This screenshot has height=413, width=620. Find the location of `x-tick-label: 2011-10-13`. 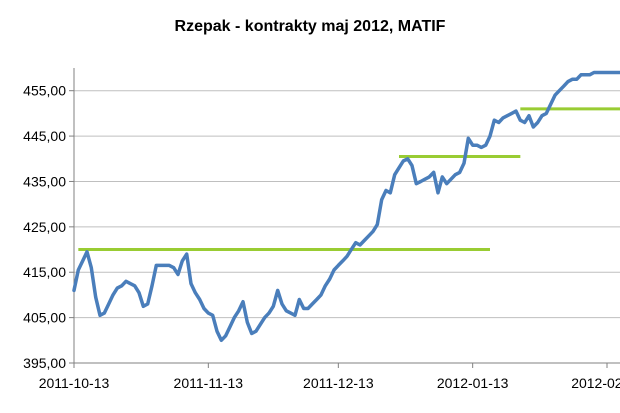

x-tick-label: 2011-10-13 is located at coordinates (74, 383).